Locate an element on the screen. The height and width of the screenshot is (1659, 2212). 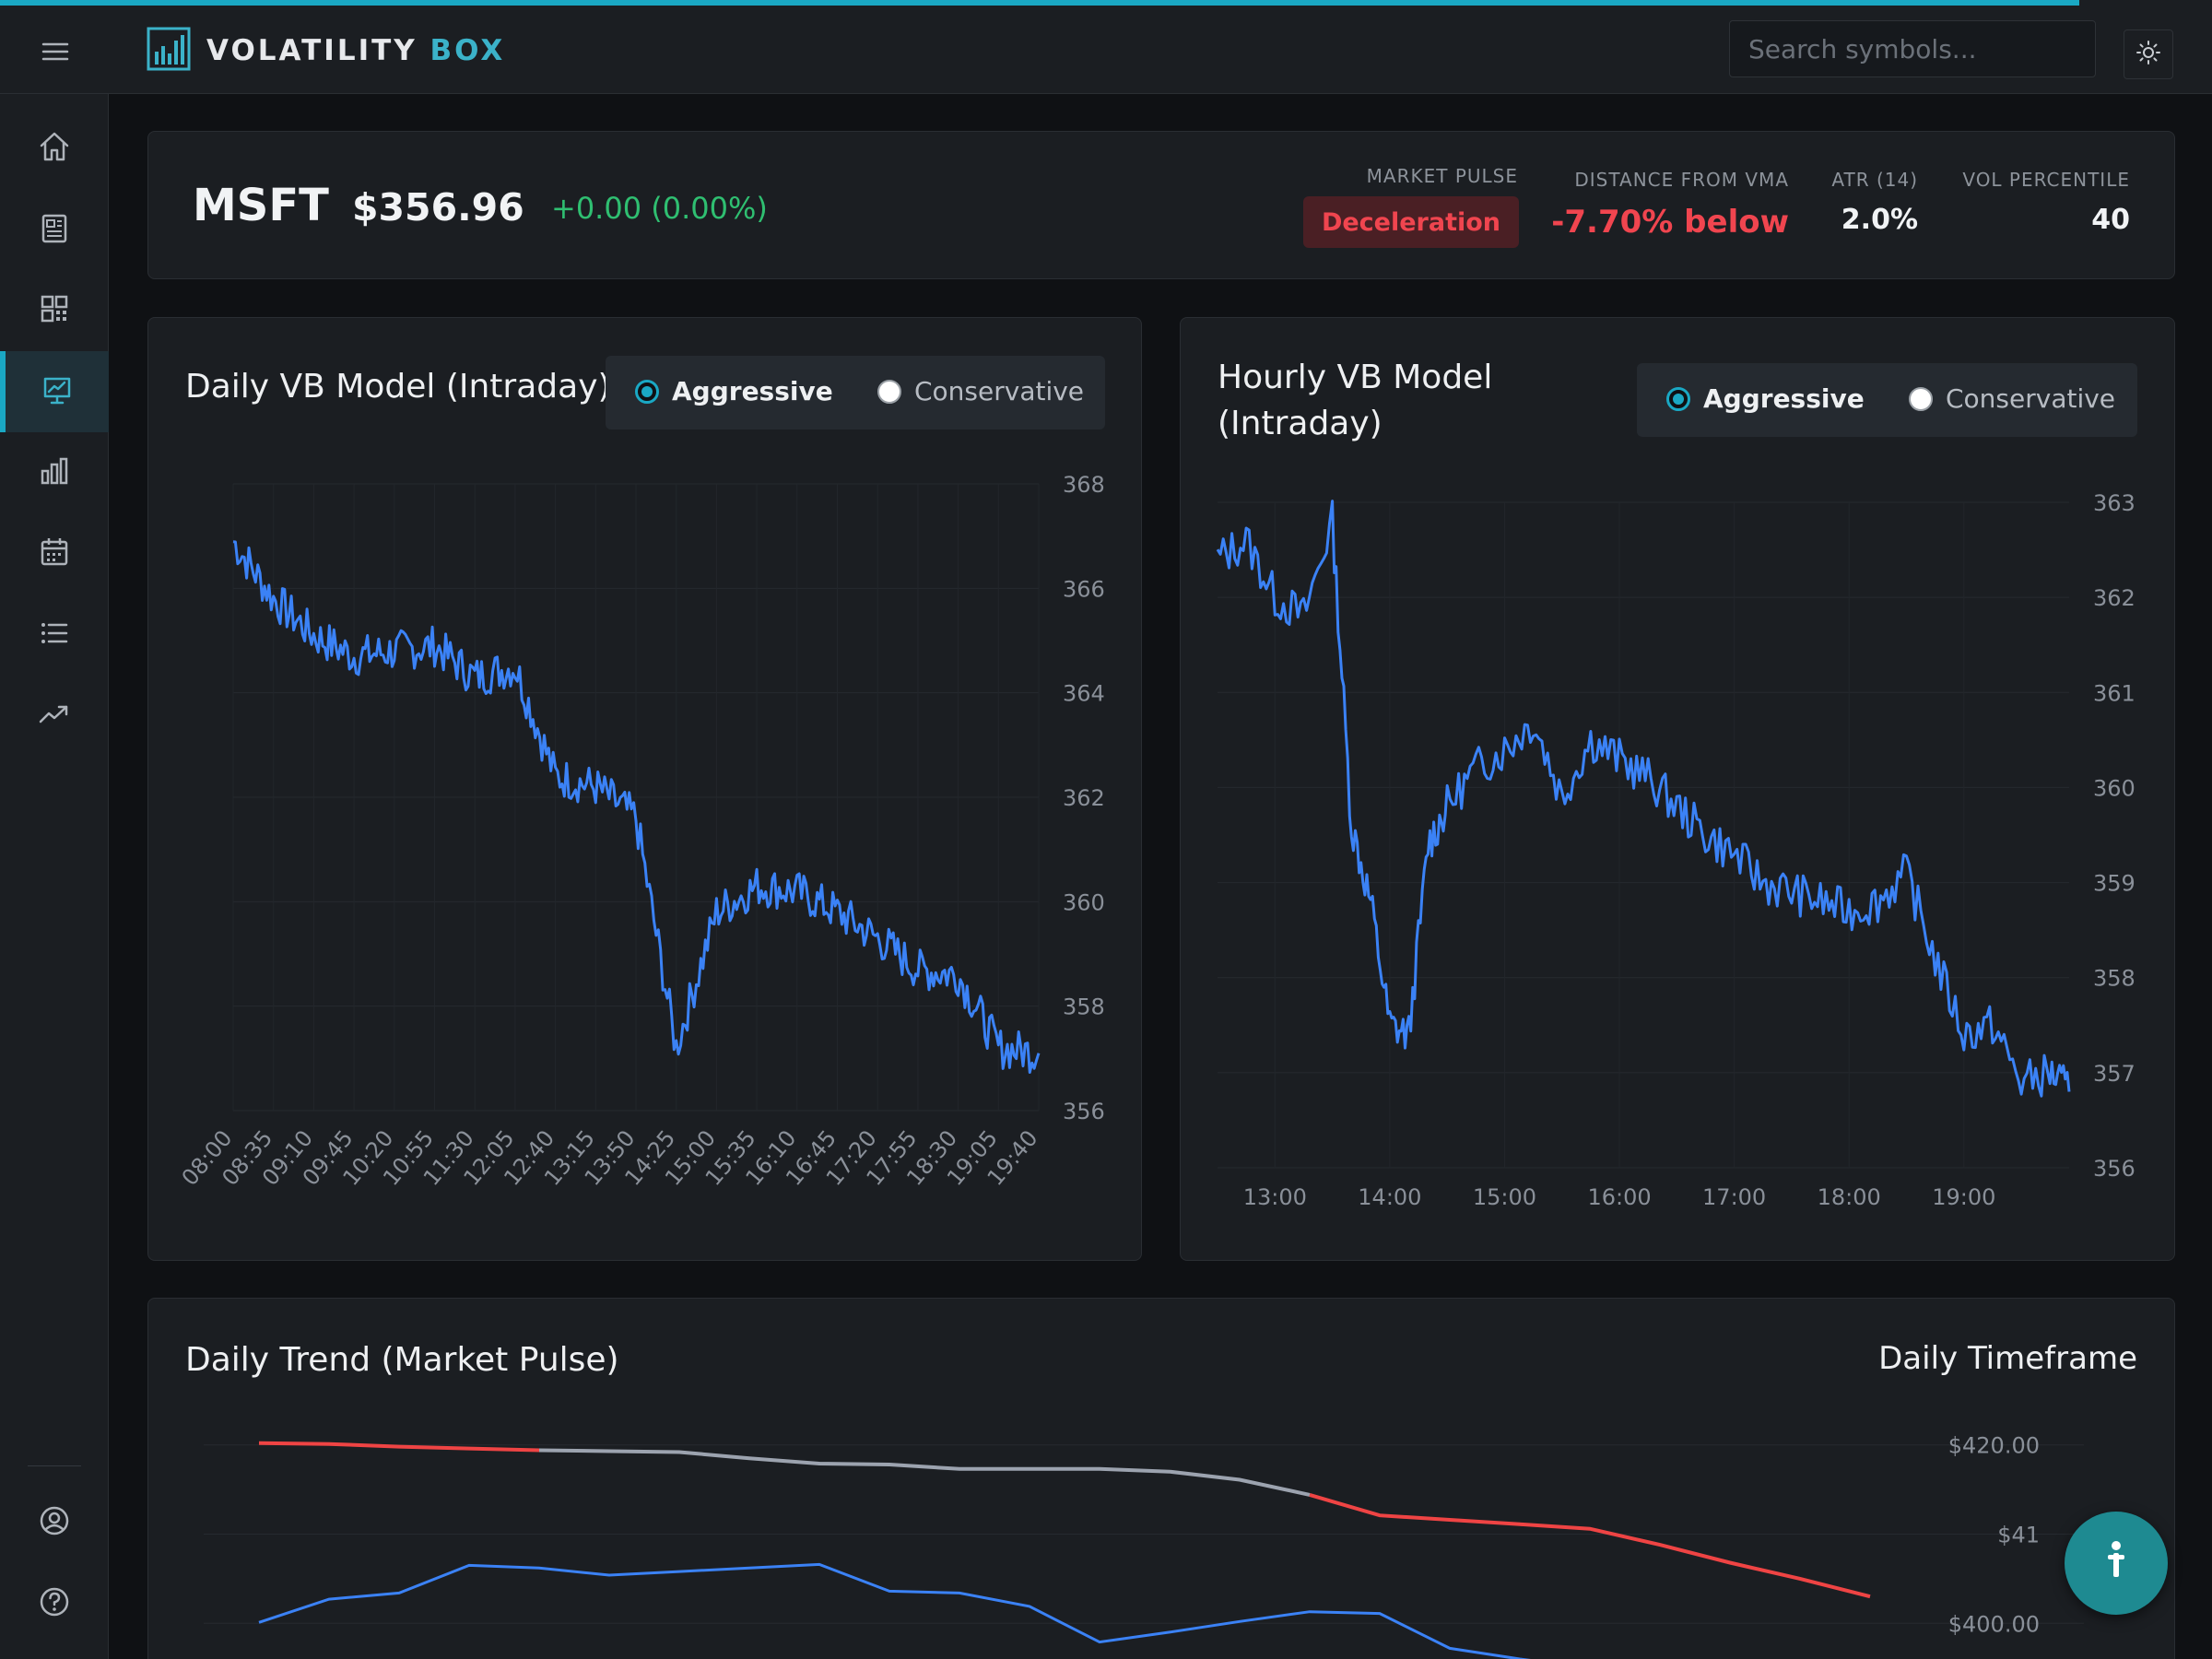
sidebar-item-news is located at coordinates (54, 229).